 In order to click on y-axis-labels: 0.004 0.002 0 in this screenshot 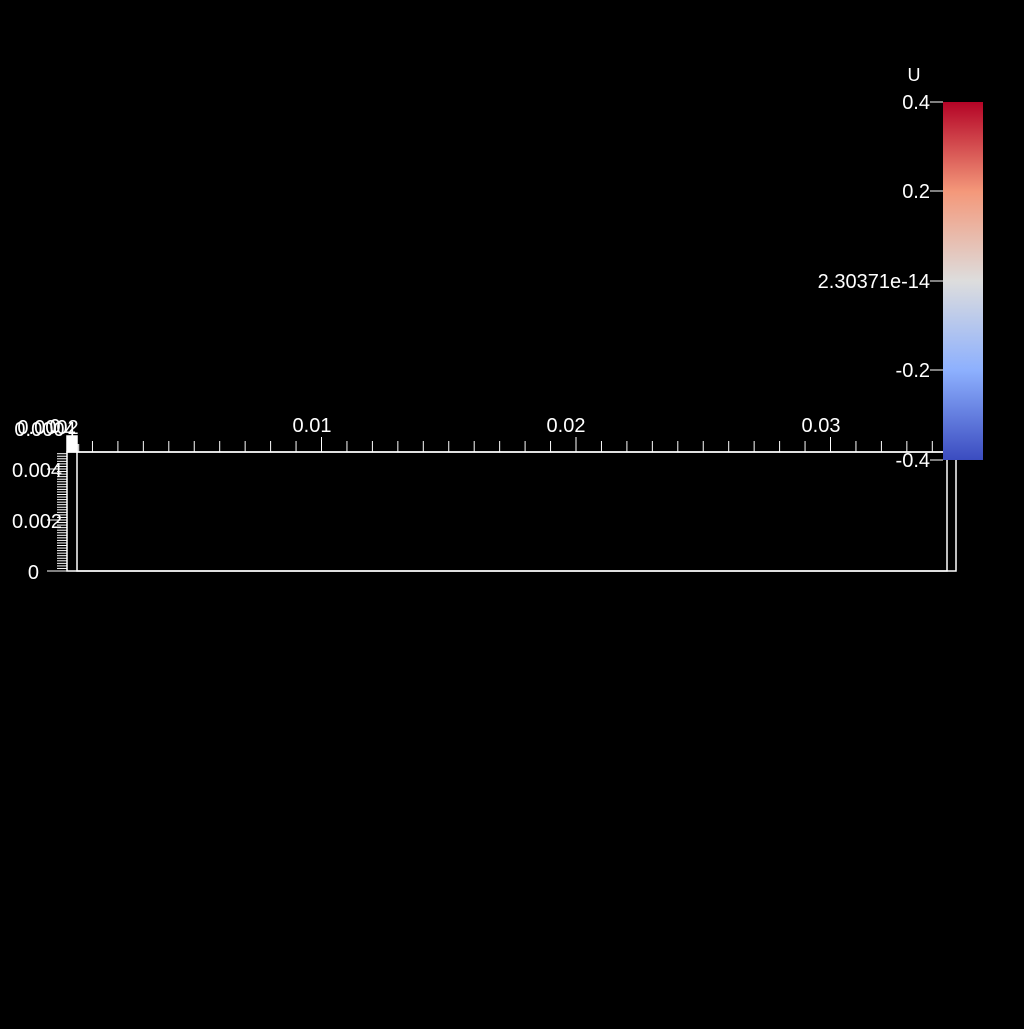, I will do `click(37, 522)`.